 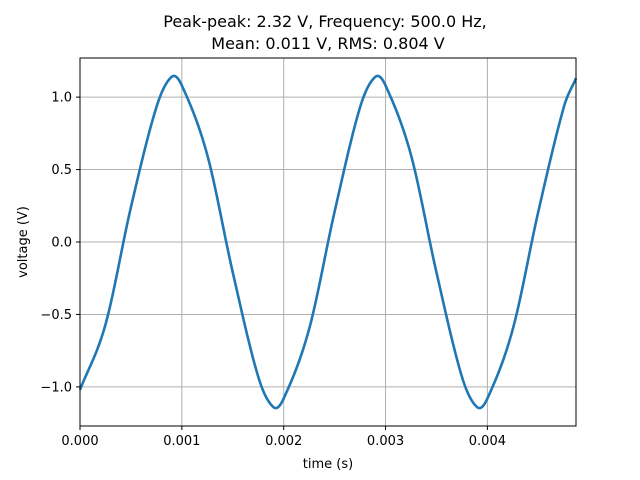 What do you see at coordinates (61, 170) in the screenshot?
I see `y-tick-label: 0.5` at bounding box center [61, 170].